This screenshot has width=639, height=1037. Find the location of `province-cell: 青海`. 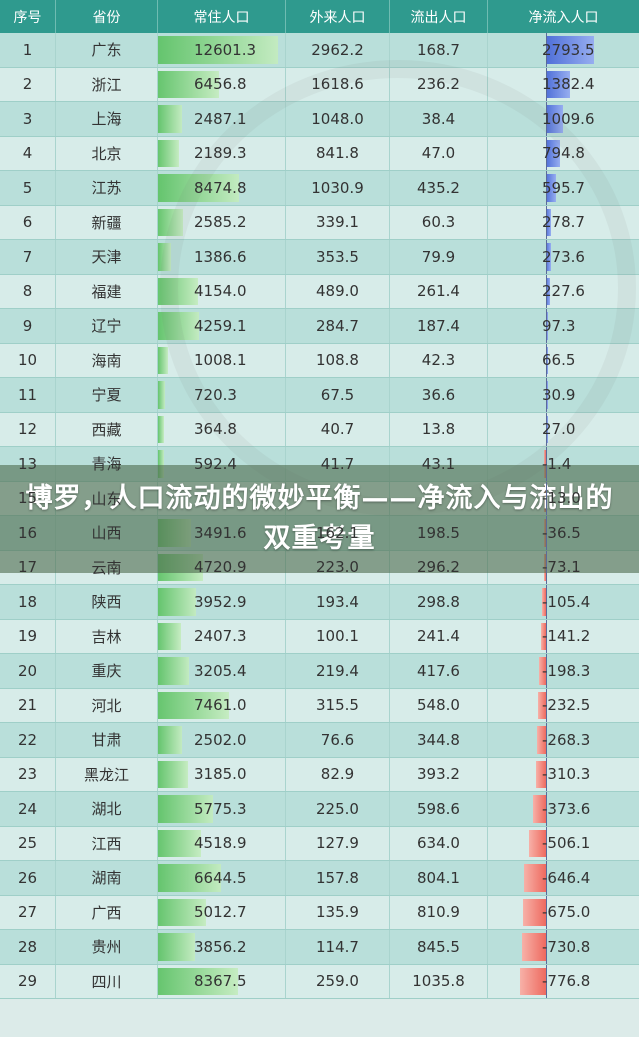

province-cell: 青海 is located at coordinates (107, 464).